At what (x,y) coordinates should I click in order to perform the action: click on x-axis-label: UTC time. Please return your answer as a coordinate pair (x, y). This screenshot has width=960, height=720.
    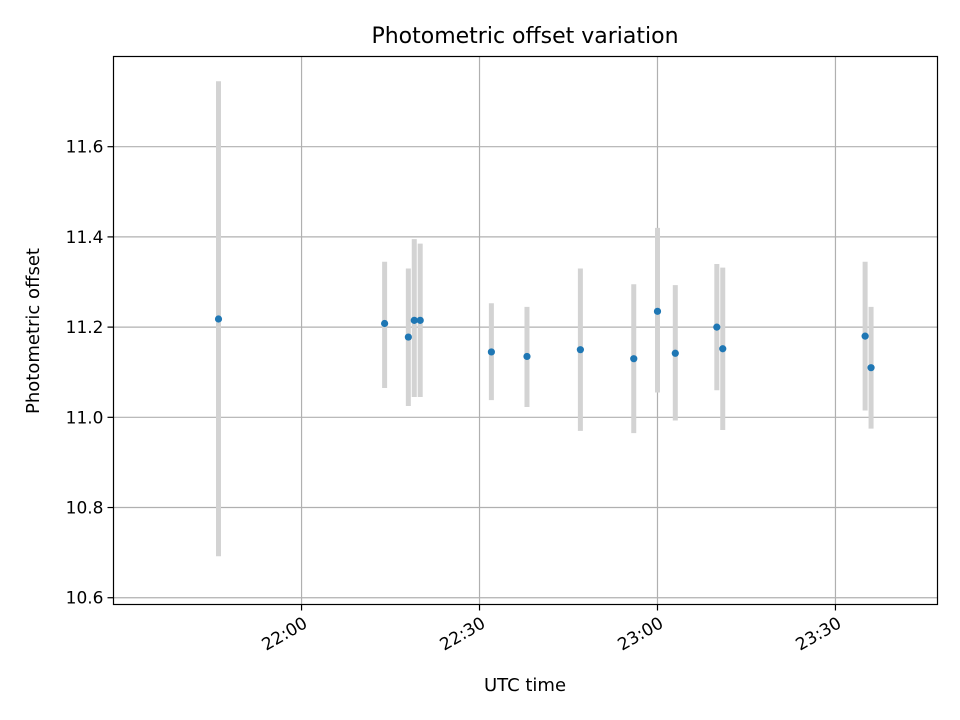
    Looking at the image, I should click on (525, 685).